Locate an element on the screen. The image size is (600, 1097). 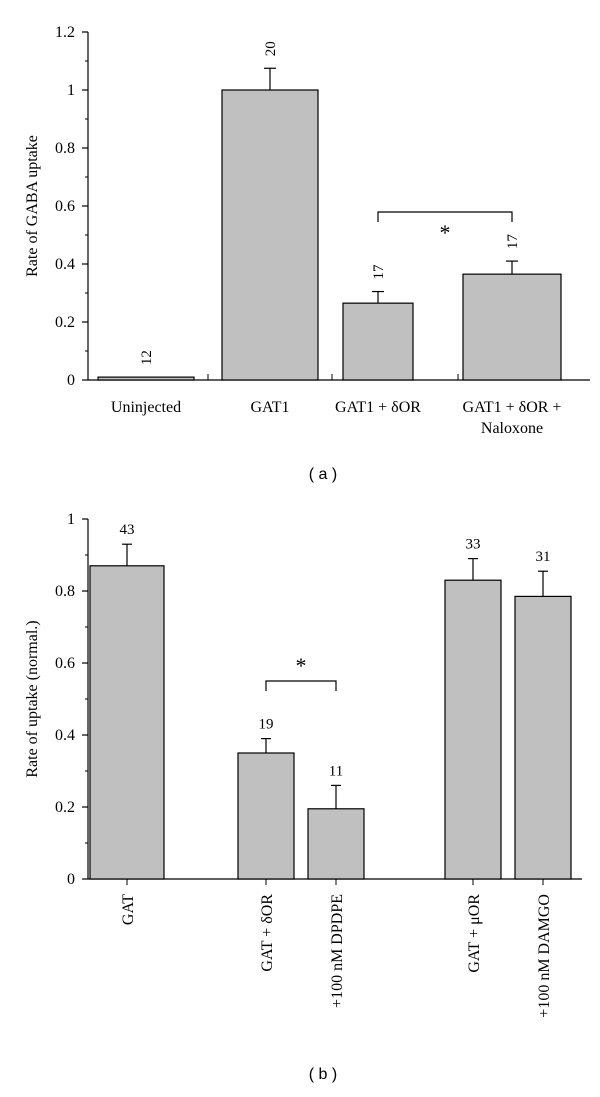
x-category-label: GAT1 + δOR + is located at coordinates (512, 407).